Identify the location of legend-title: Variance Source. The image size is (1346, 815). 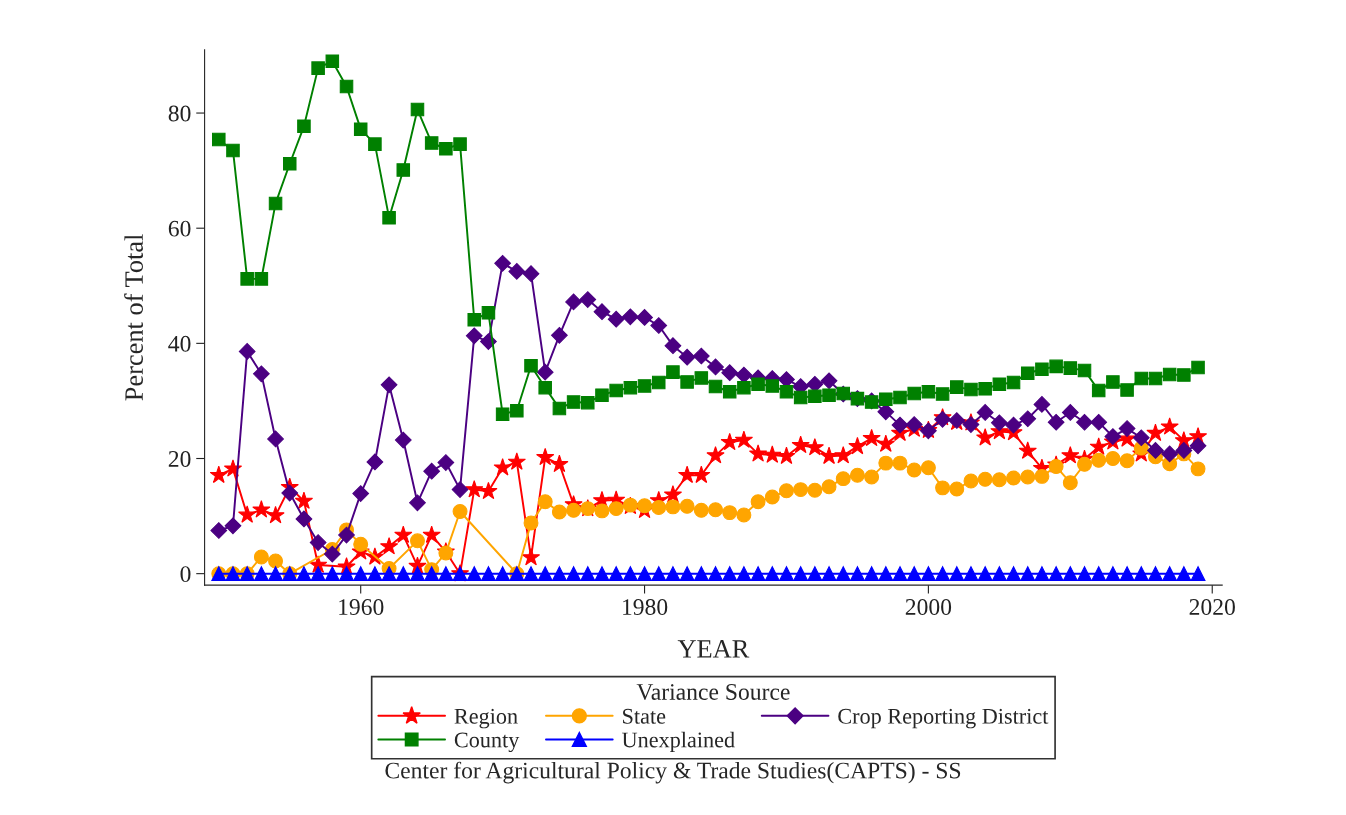
(713, 692).